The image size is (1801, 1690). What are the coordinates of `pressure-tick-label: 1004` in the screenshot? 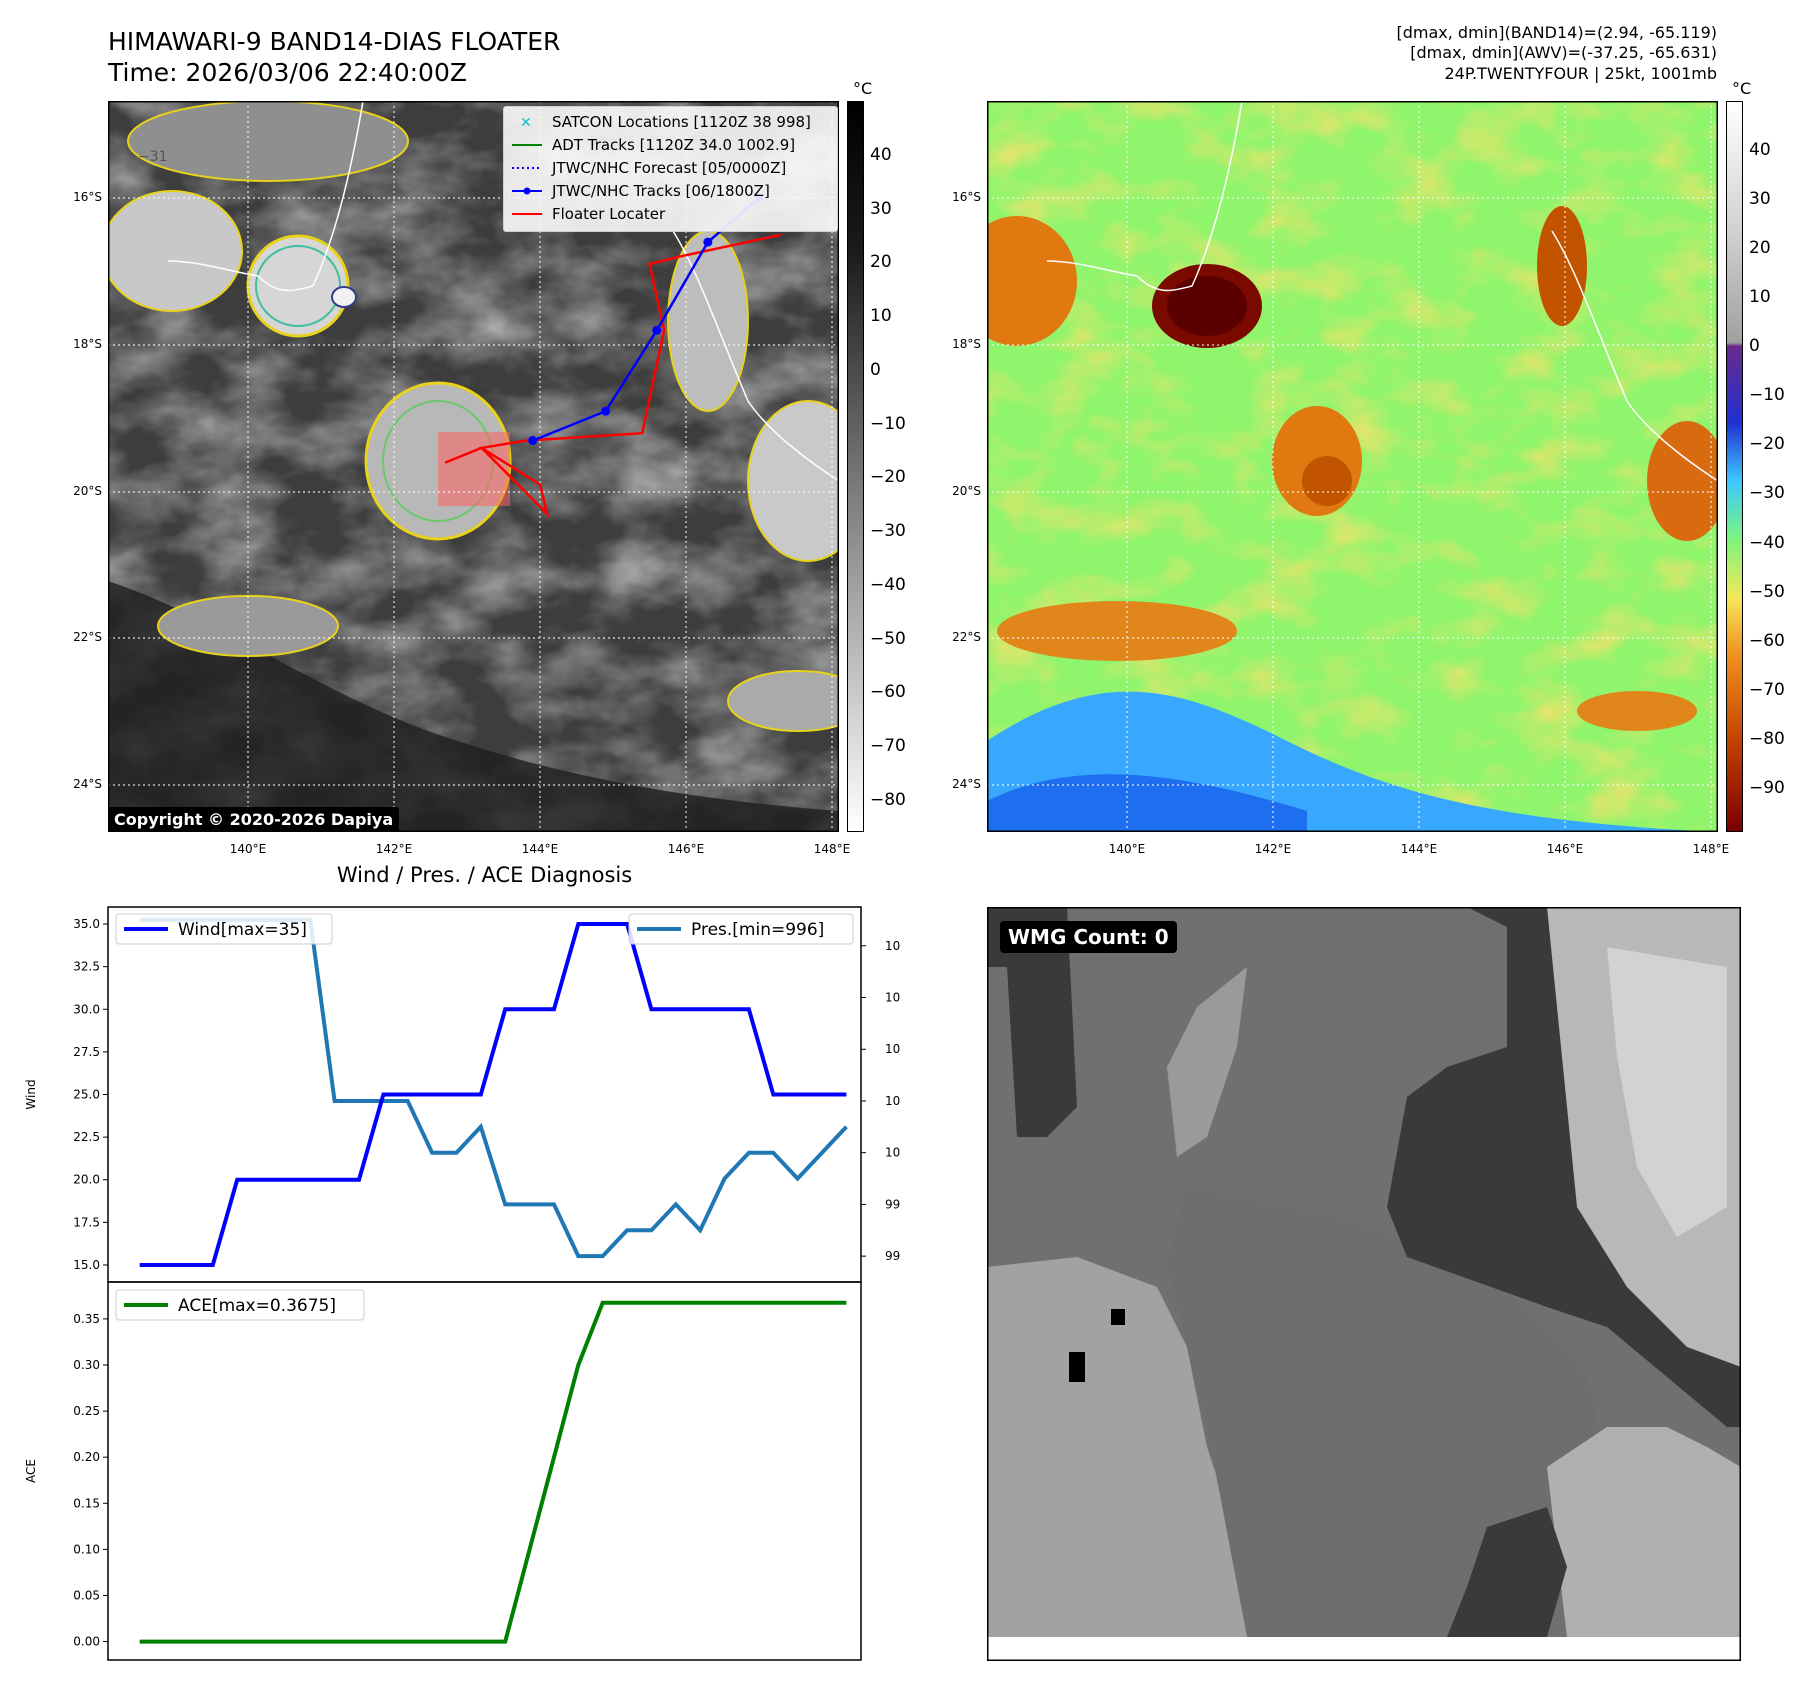 It's located at (892, 1049).